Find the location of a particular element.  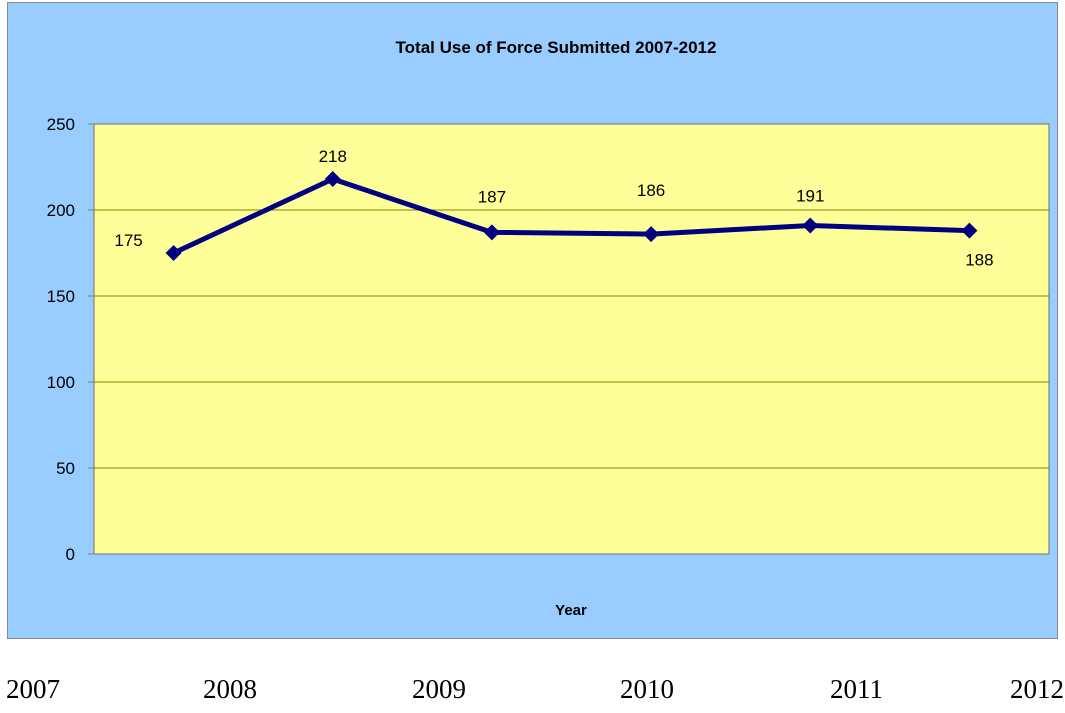

data-label: 186 is located at coordinates (651, 190).